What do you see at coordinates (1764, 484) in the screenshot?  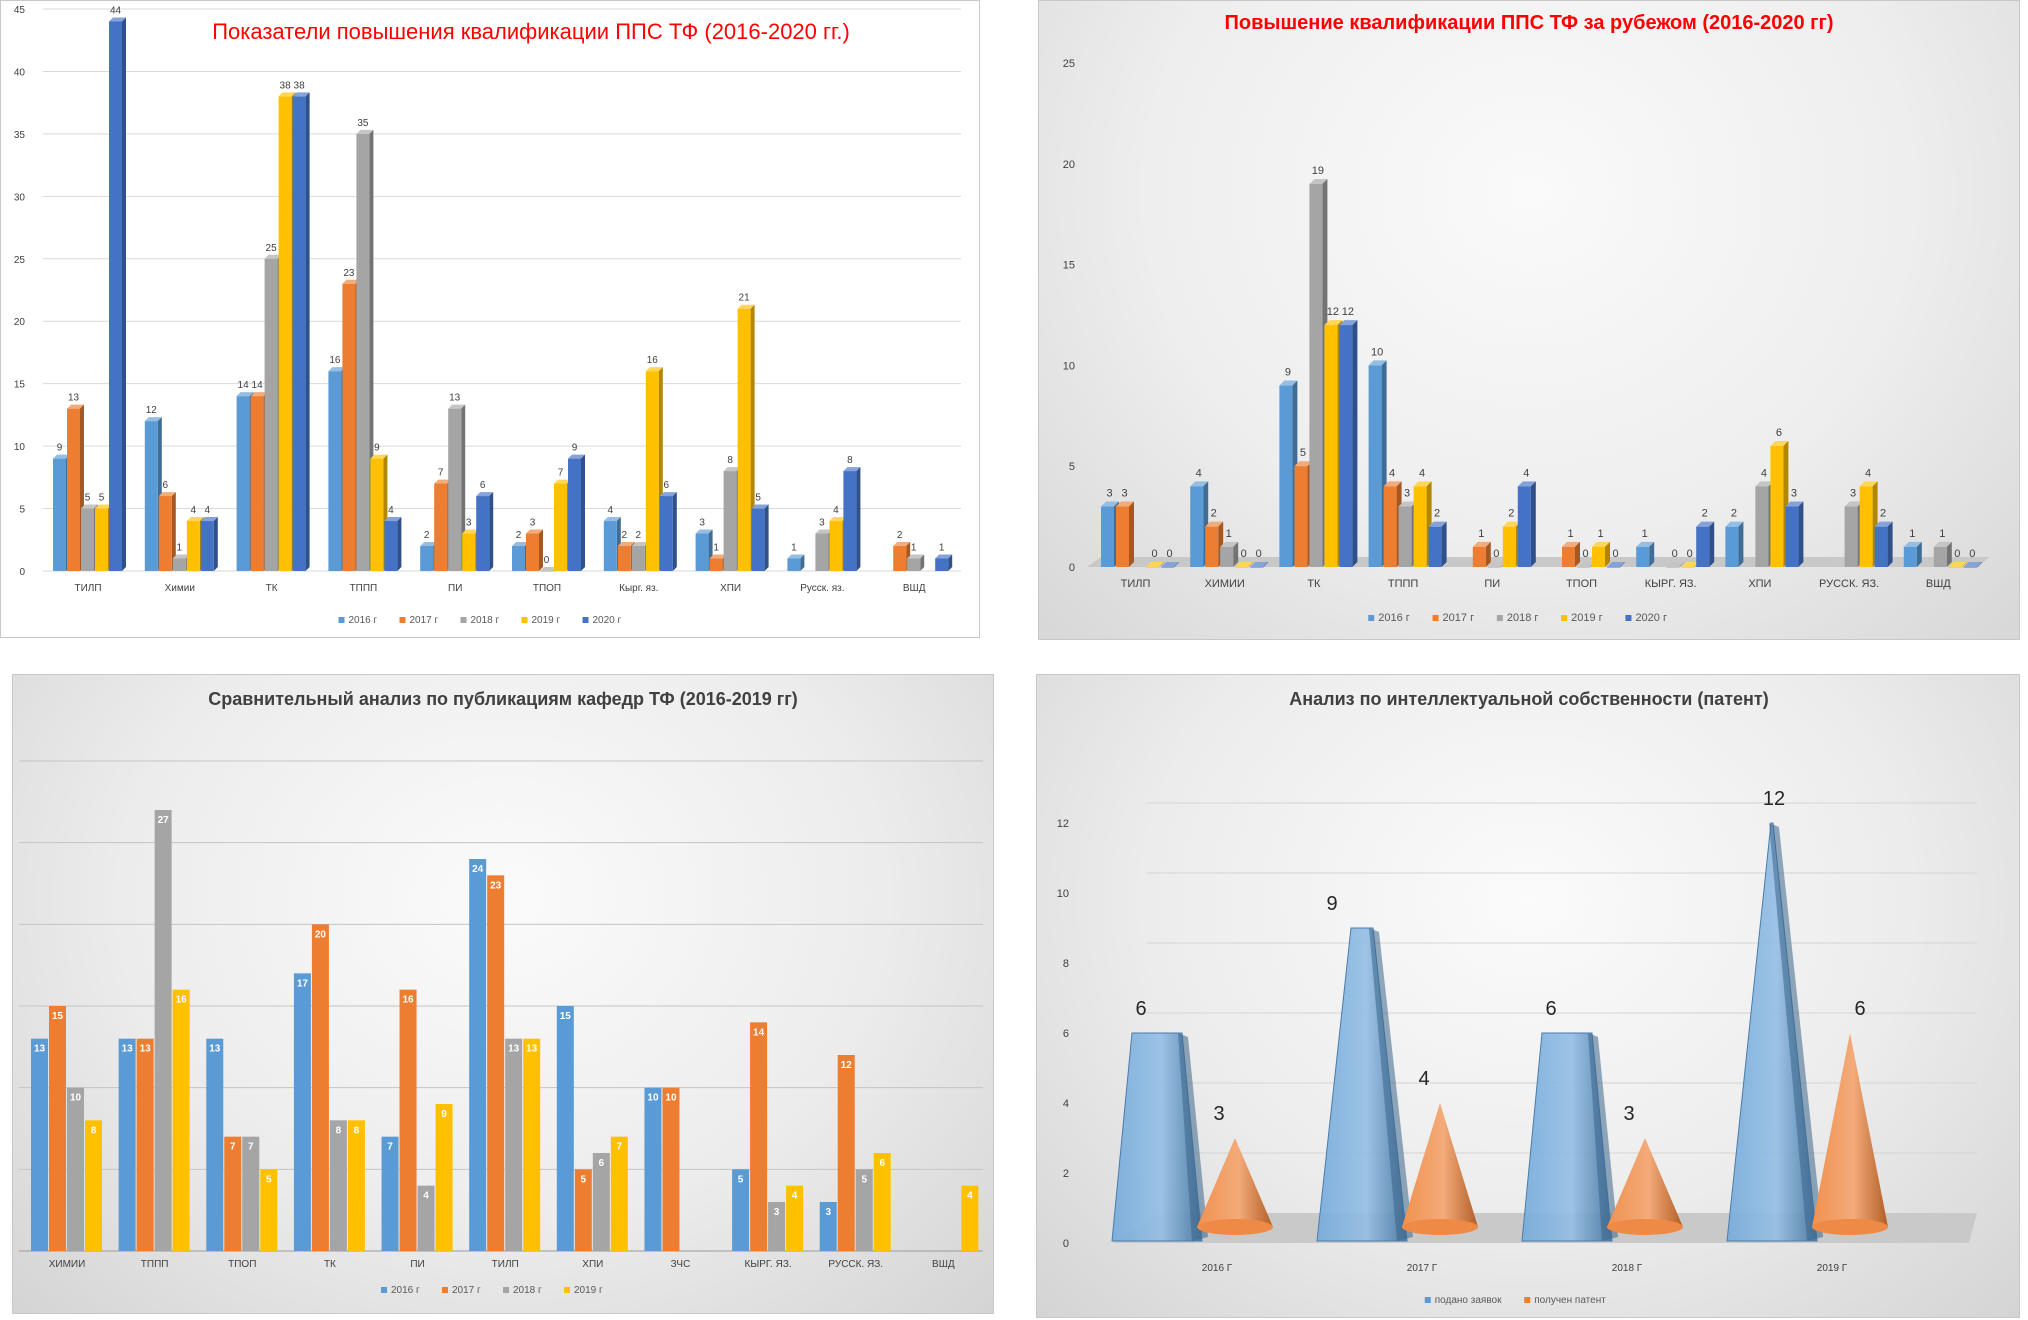 I see `bar-7-2-top` at bounding box center [1764, 484].